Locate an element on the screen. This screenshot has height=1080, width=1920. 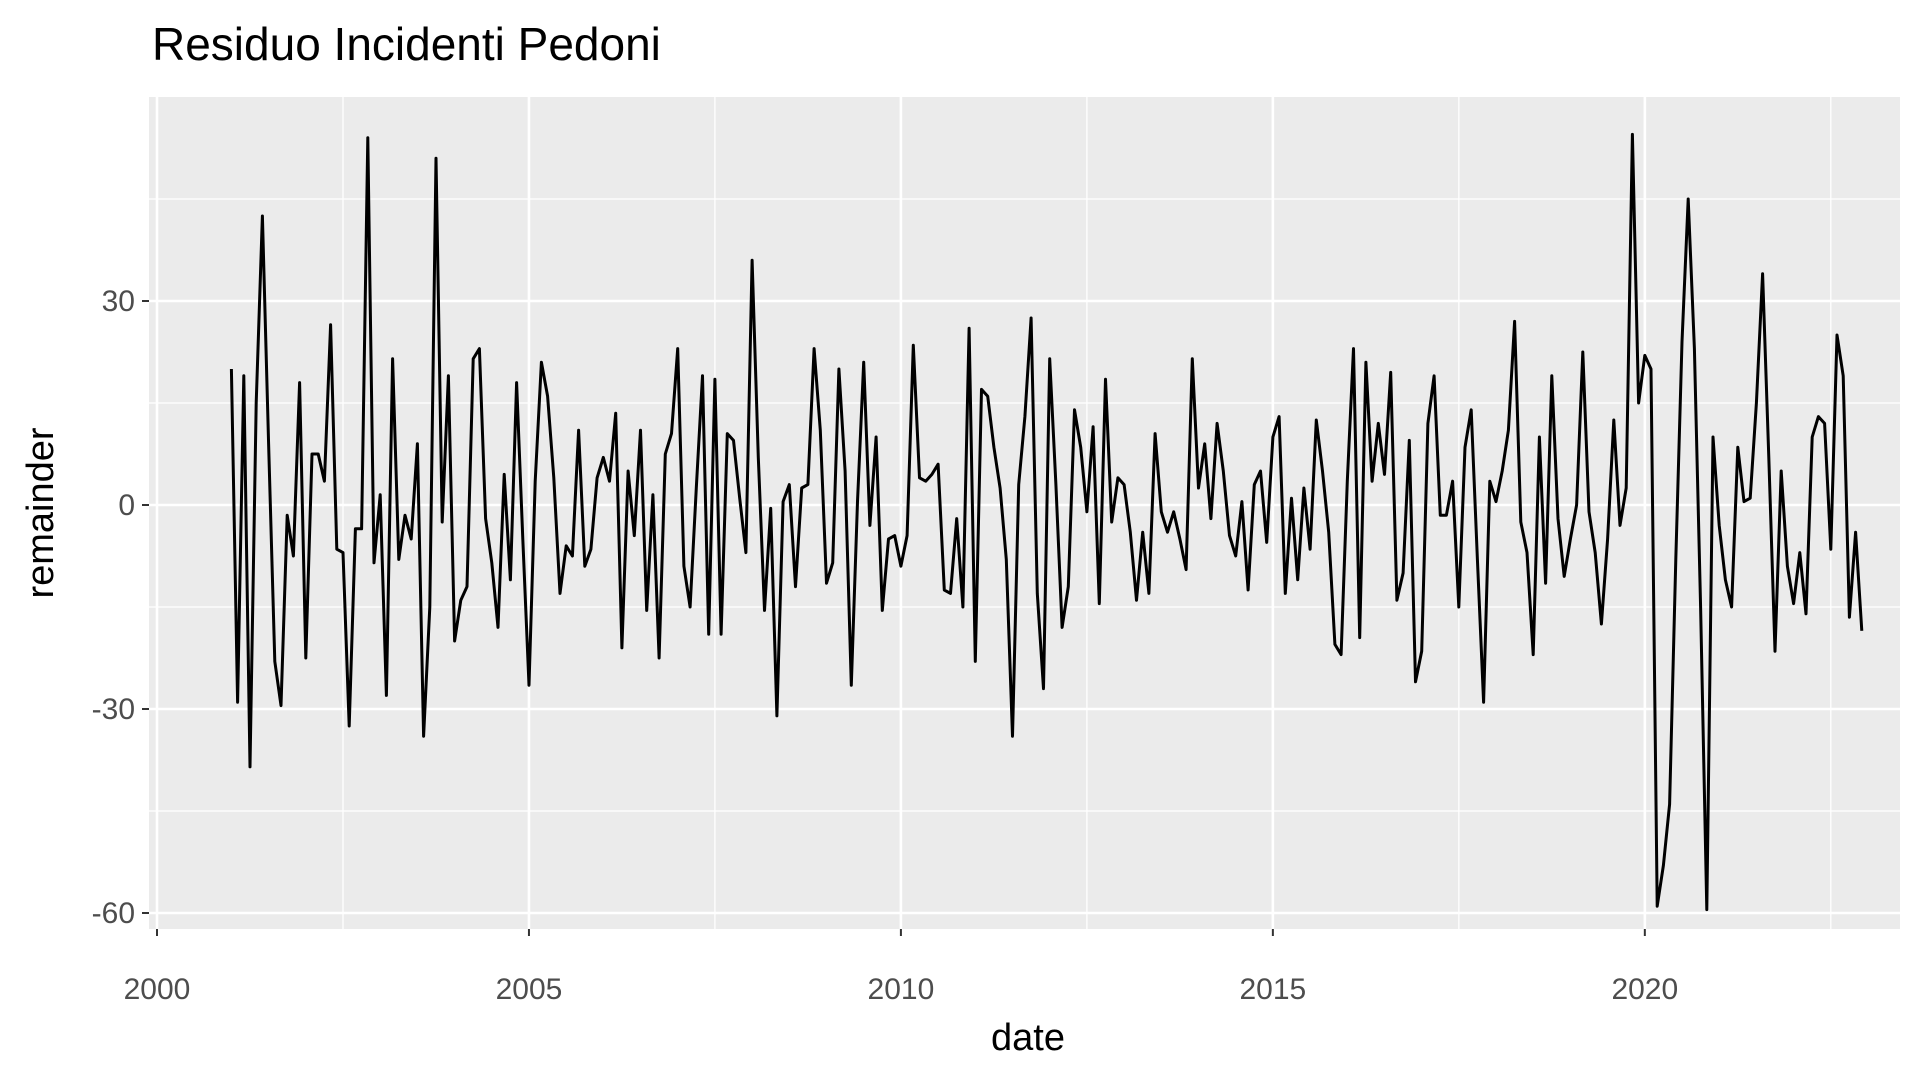
chart-title: Residuo Incidenti Pedoni is located at coordinates (406, 44).